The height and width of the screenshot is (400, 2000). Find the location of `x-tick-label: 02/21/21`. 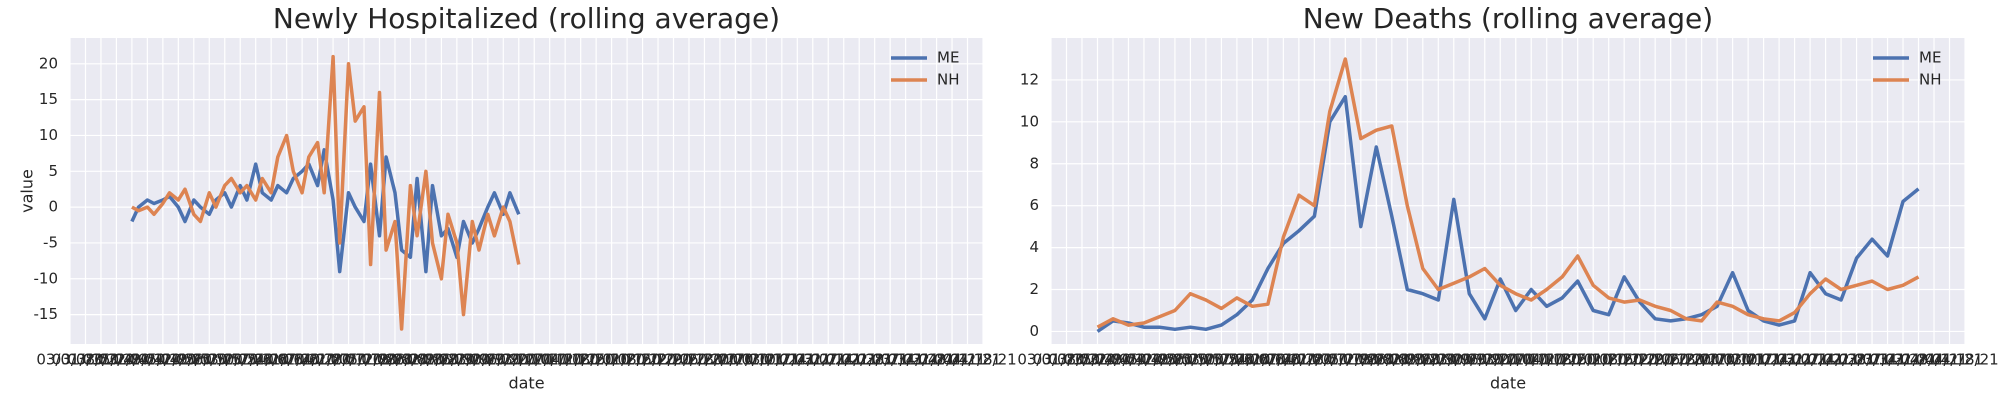

x-tick-label: 02/21/21 is located at coordinates (859, 360).